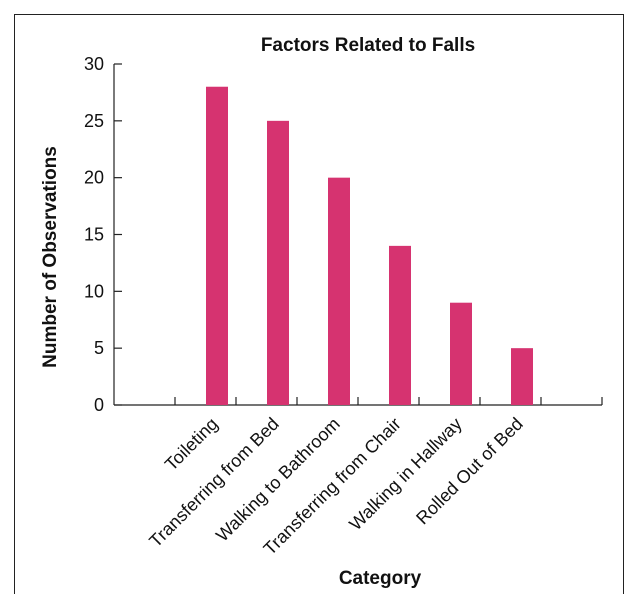  Describe the element at coordinates (368, 45) in the screenshot. I see `chart-title: Factors Related to Falls` at that location.